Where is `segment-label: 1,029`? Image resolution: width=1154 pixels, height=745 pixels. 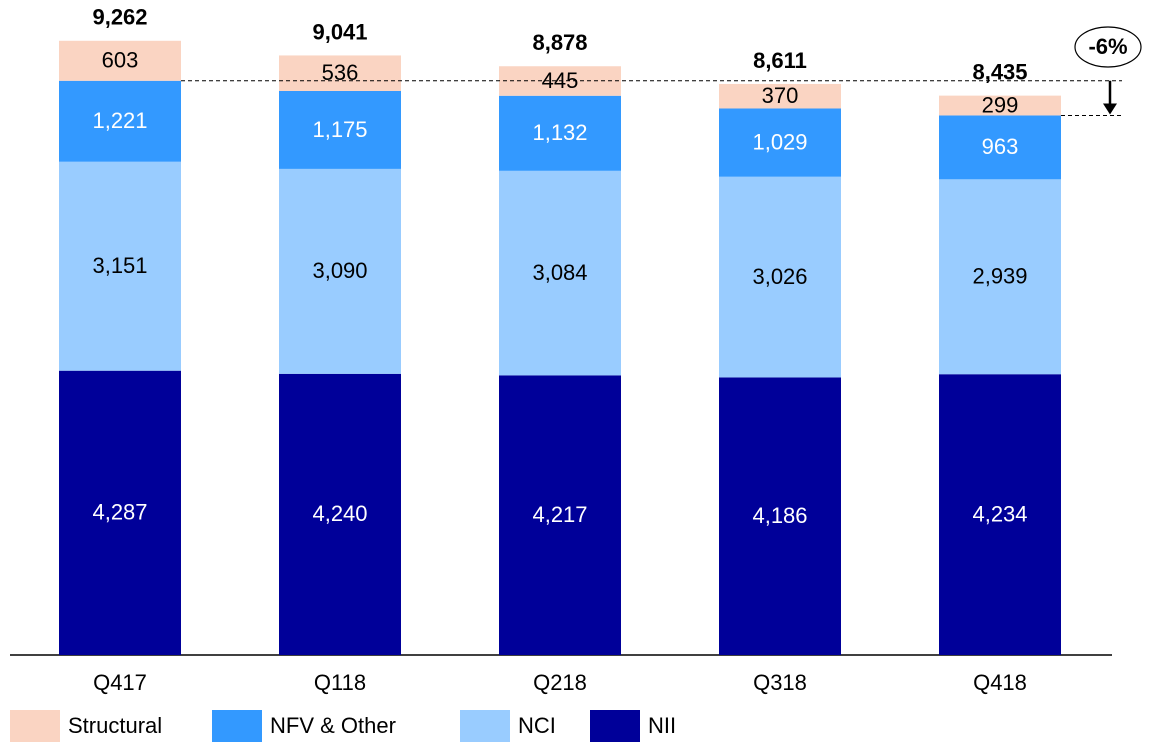
segment-label: 1,029 is located at coordinates (779, 141).